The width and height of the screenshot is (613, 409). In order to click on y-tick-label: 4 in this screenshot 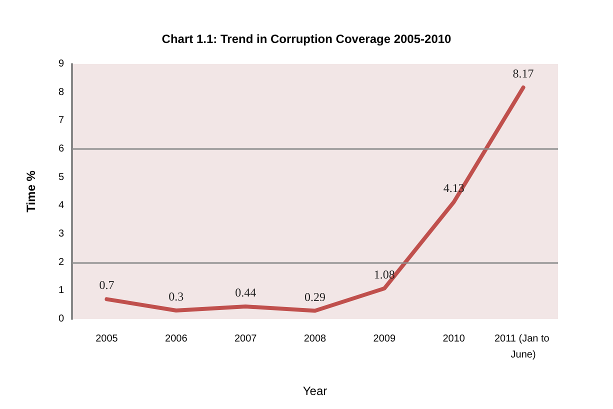, I will do `click(61, 206)`.